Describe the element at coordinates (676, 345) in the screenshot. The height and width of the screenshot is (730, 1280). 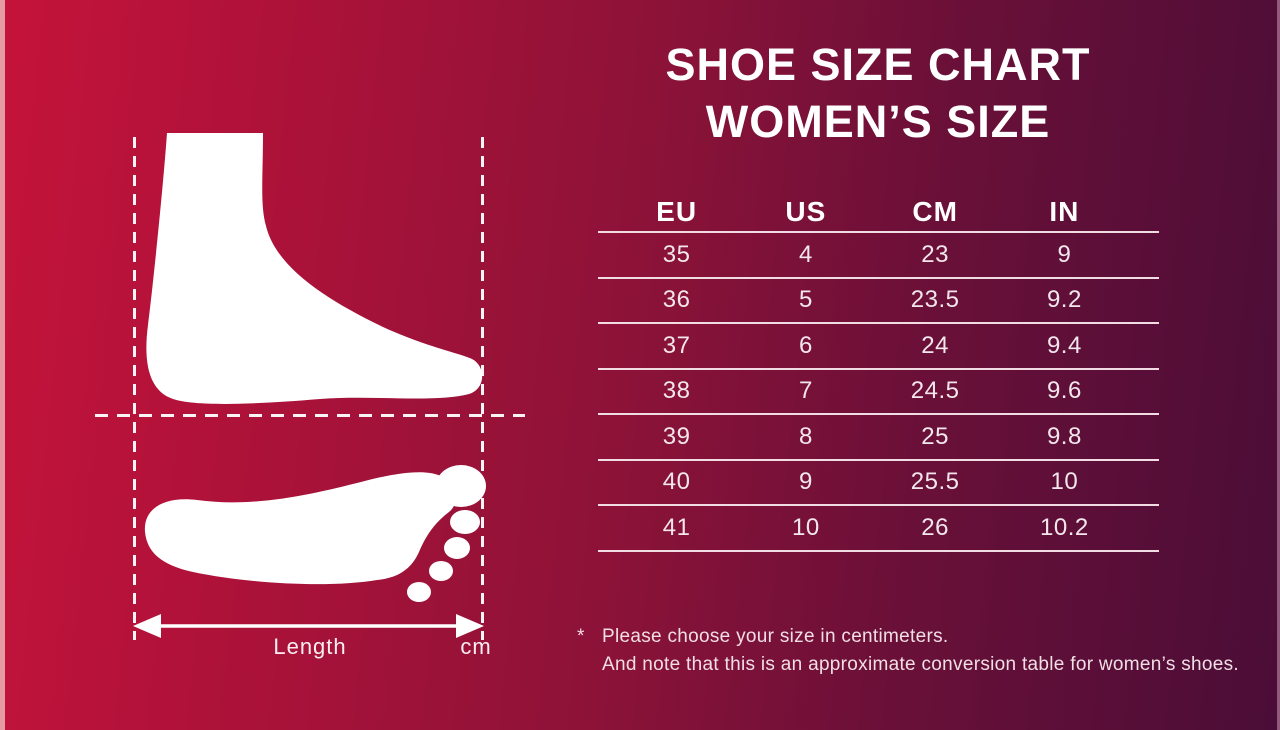
I see `size-cell: 37` at that location.